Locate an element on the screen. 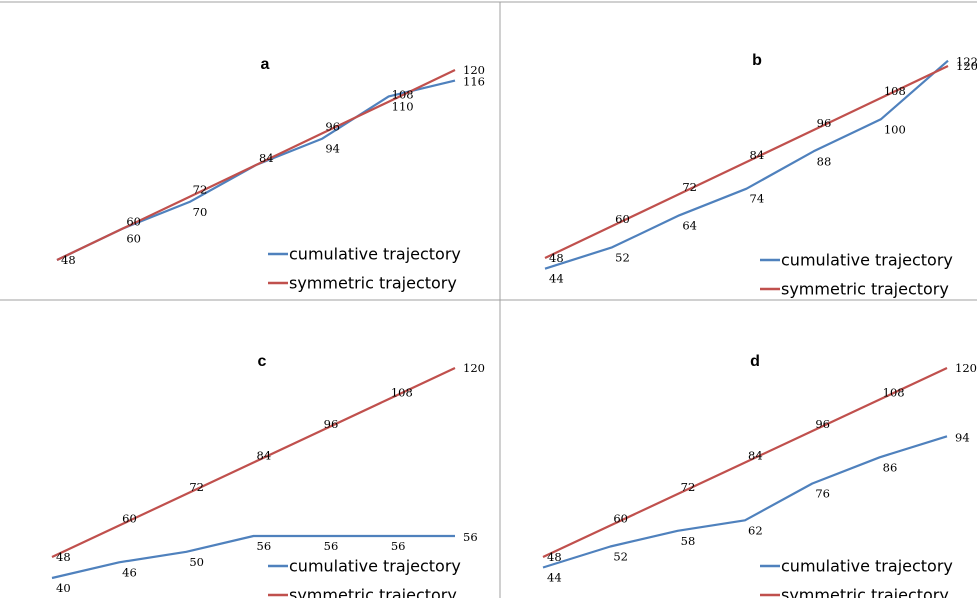 The height and width of the screenshot is (598, 977). data-label-symmetric-a: 96 is located at coordinates (332, 126).